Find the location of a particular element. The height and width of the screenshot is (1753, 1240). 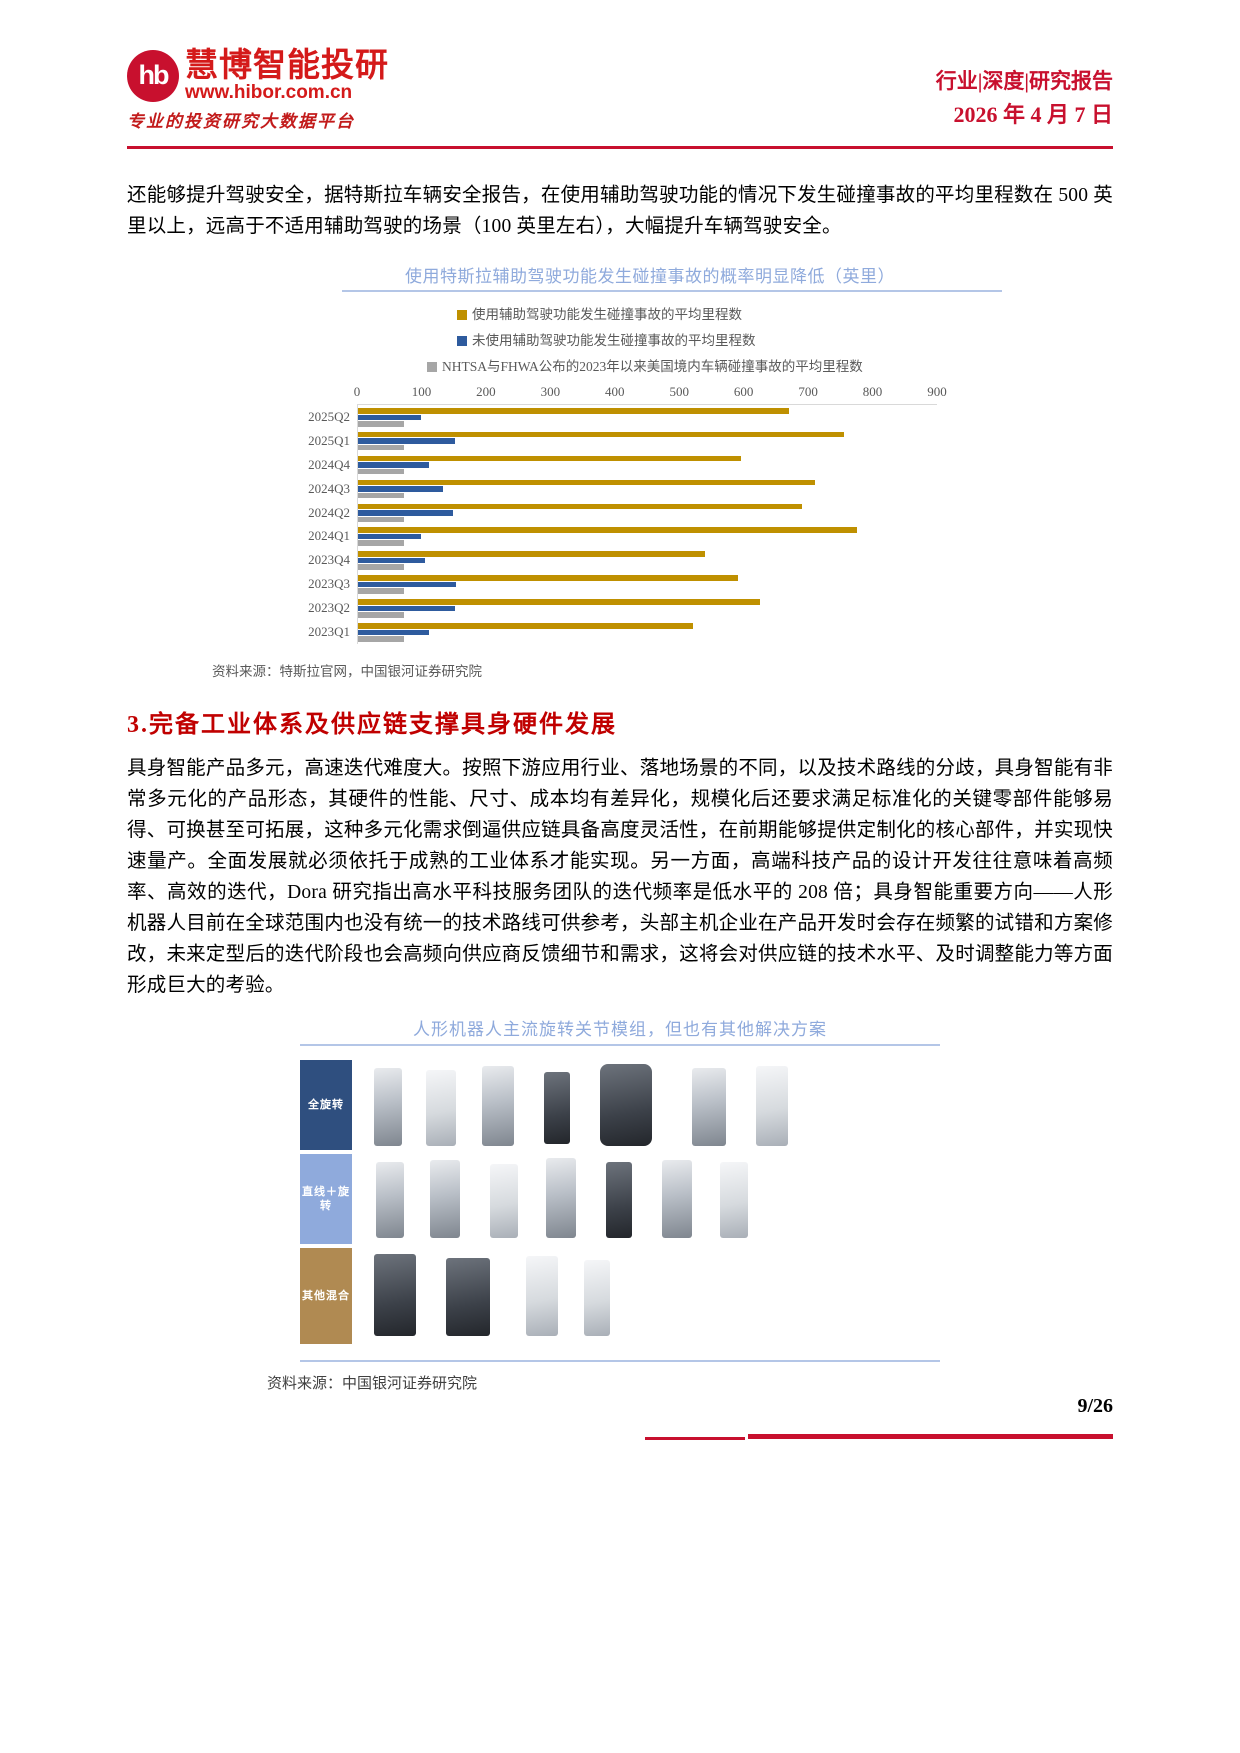

header-divider is located at coordinates (620, 147).